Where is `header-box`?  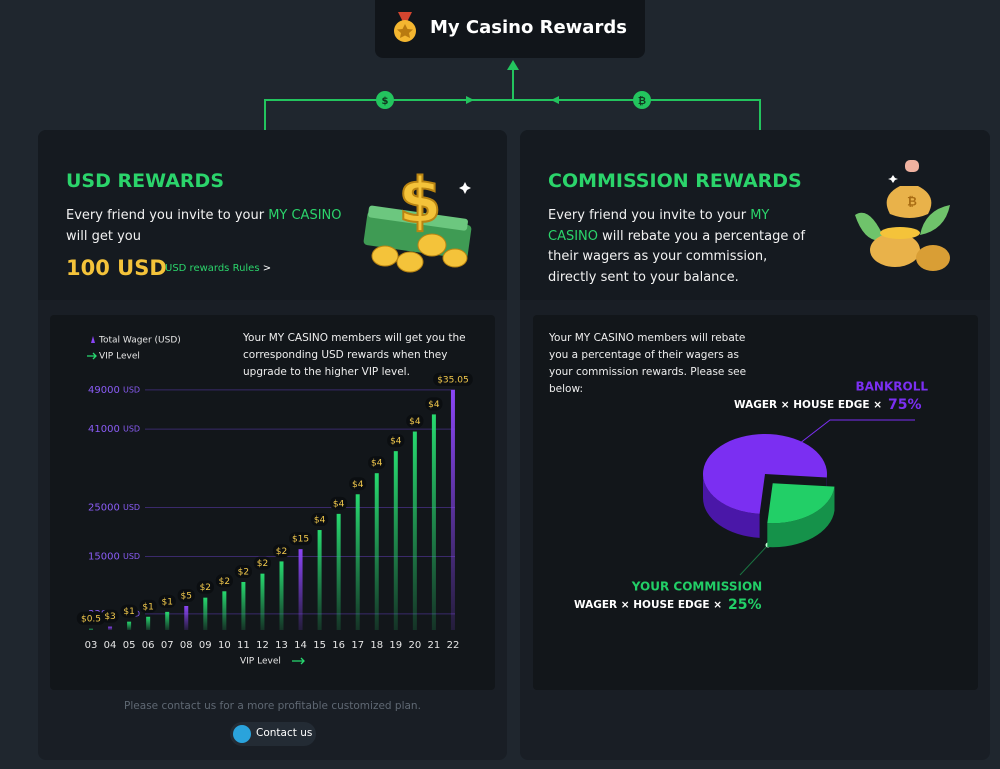
header-box is located at coordinates (510, 29).